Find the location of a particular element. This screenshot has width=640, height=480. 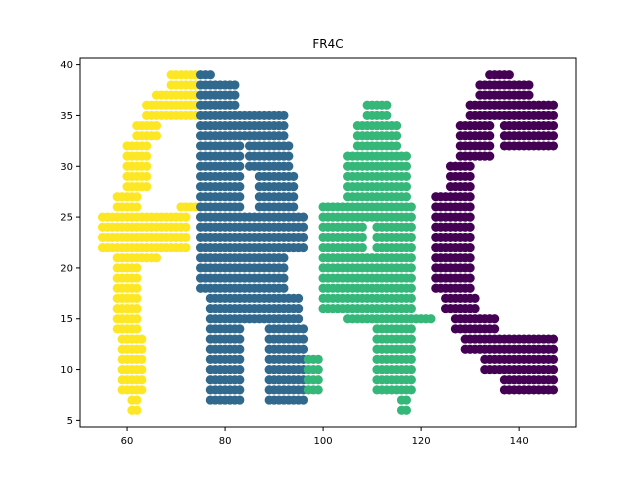

y-tick-label: 30 is located at coordinates (66, 167).